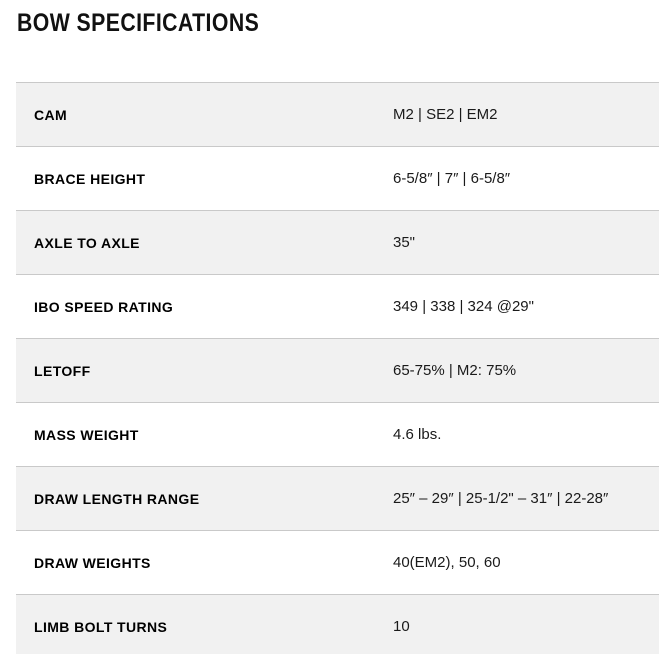 The image size is (659, 654). Describe the element at coordinates (51, 114) in the screenshot. I see `spec-label: CAM` at that location.